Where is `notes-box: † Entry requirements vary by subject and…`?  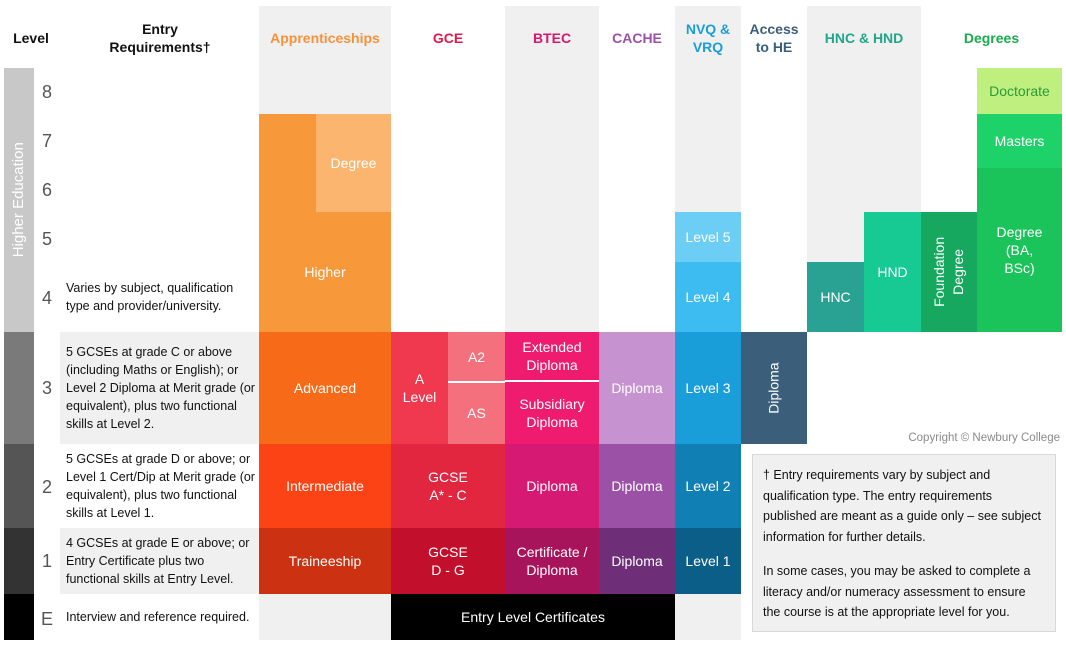 notes-box: † Entry requirements vary by subject and… is located at coordinates (904, 543).